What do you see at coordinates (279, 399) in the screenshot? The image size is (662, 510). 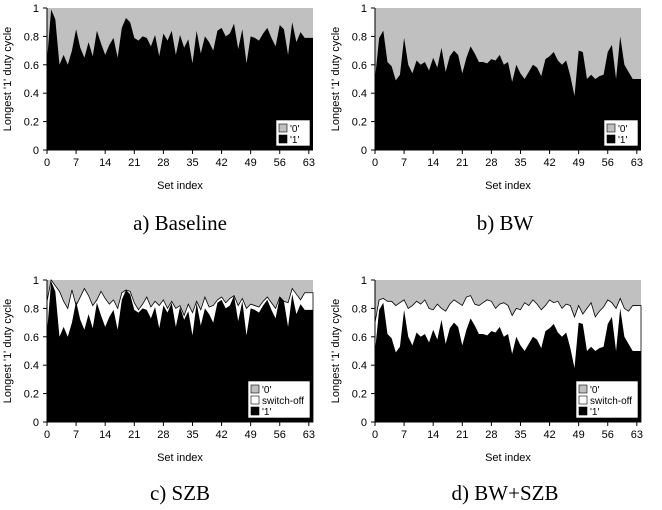 I see `legend: '0'switch-off'1'` at bounding box center [279, 399].